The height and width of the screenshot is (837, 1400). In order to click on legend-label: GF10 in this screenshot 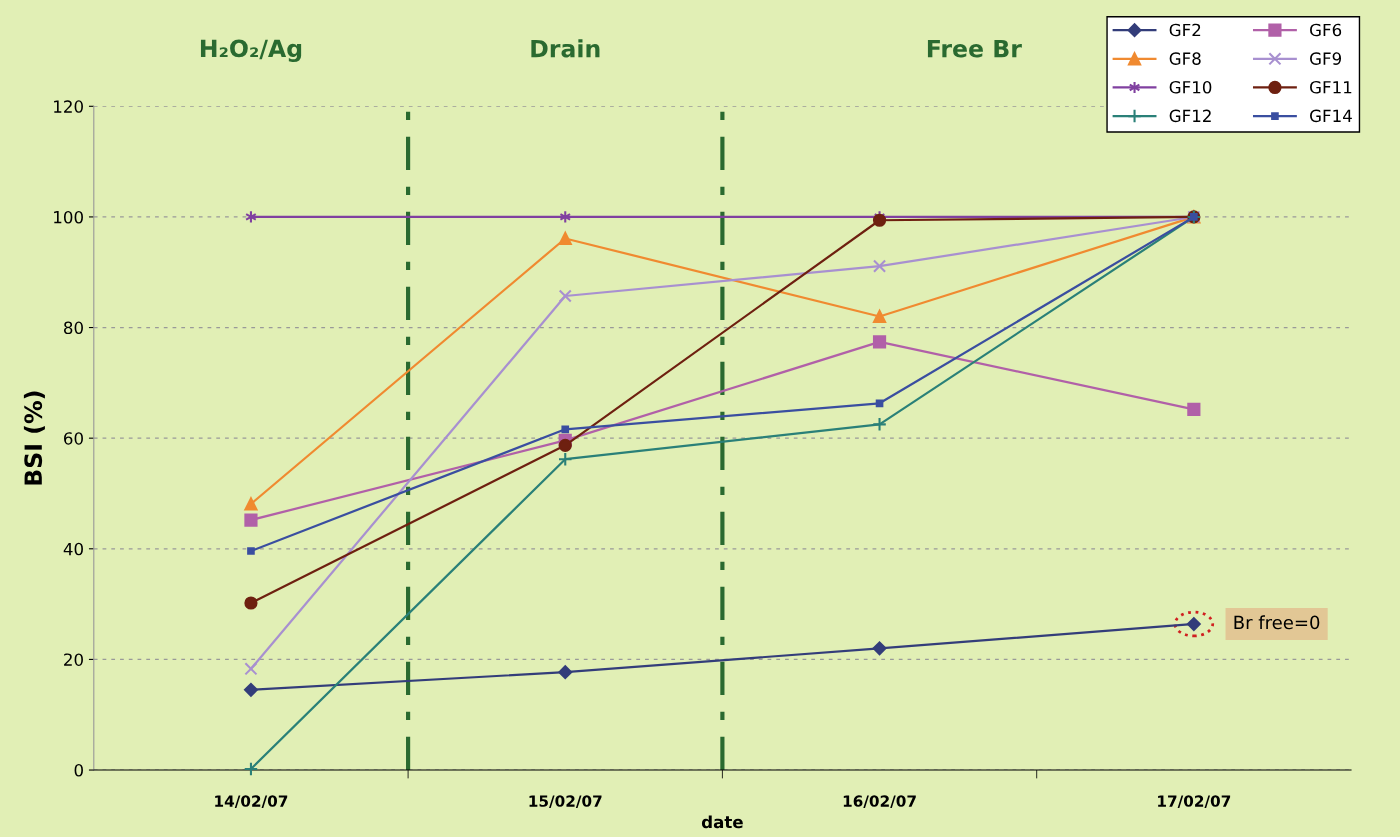, I will do `click(1190, 87)`.